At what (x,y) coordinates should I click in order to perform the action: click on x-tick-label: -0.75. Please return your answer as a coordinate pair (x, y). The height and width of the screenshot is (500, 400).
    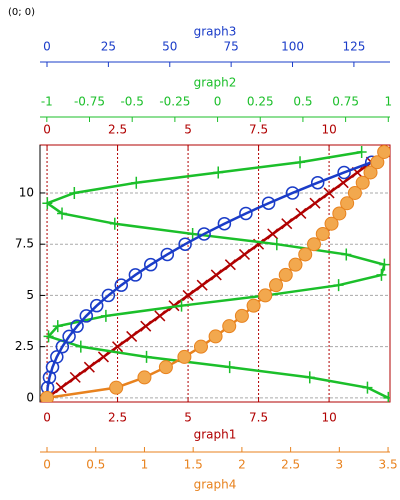
    Looking at the image, I should click on (89, 102).